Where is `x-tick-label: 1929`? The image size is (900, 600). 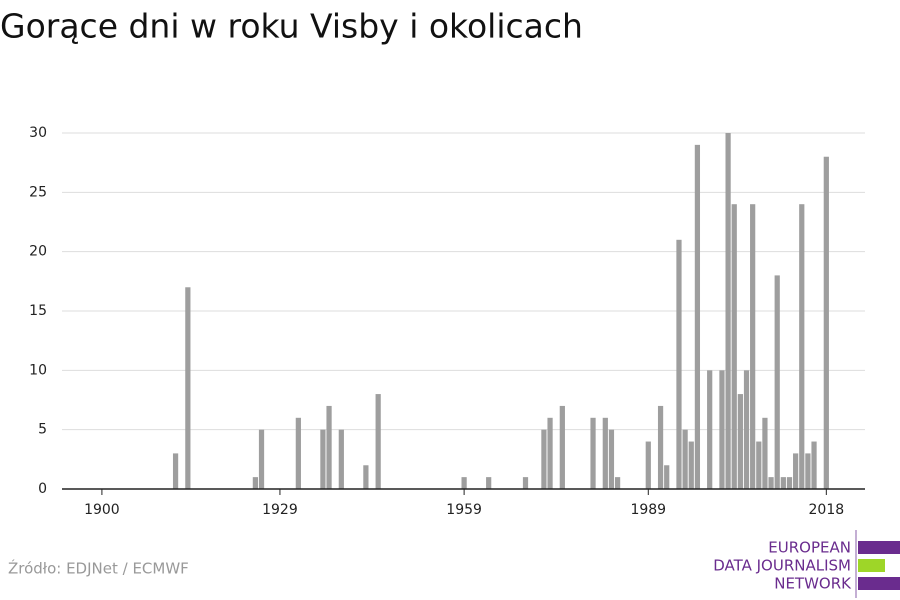
x-tick-label: 1929 is located at coordinates (280, 510).